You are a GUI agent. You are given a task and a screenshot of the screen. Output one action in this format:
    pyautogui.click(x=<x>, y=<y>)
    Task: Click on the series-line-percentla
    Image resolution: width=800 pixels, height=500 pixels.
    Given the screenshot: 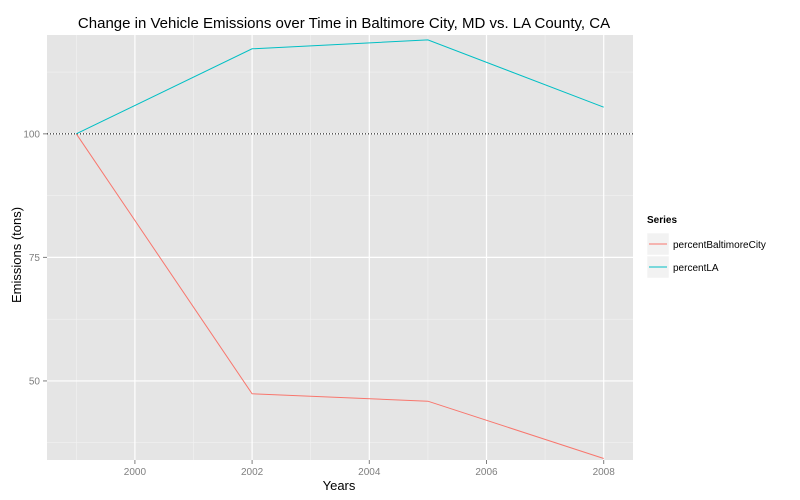 What is the action you would take?
    pyautogui.click(x=340, y=87)
    